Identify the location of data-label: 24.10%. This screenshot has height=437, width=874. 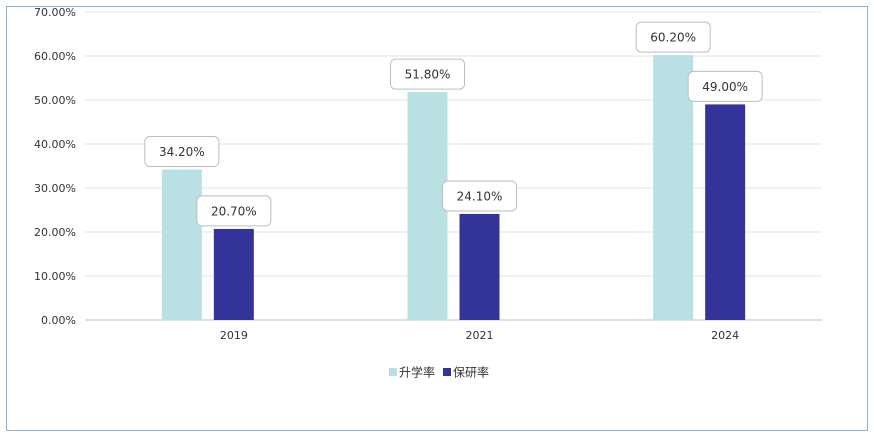
(480, 196).